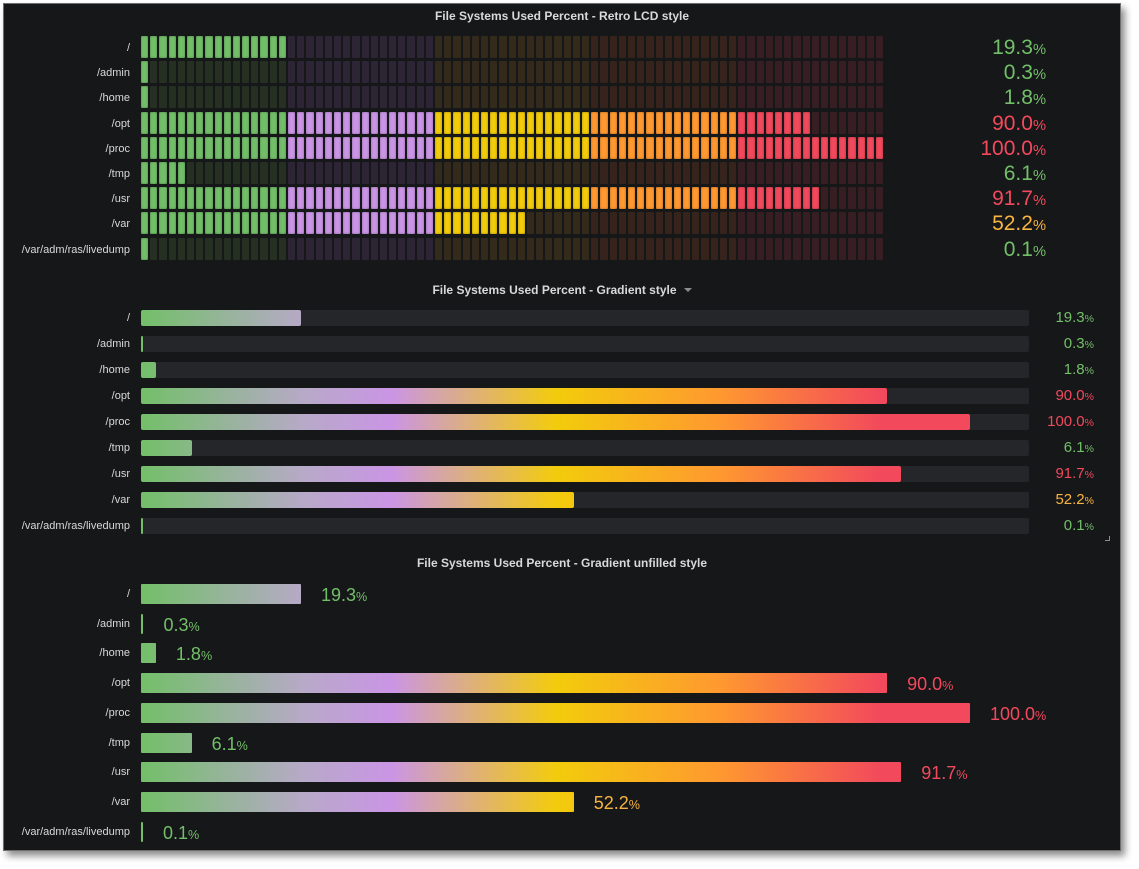 This screenshot has width=1139, height=869. I want to click on filesystem-label: /var, so click(120, 801).